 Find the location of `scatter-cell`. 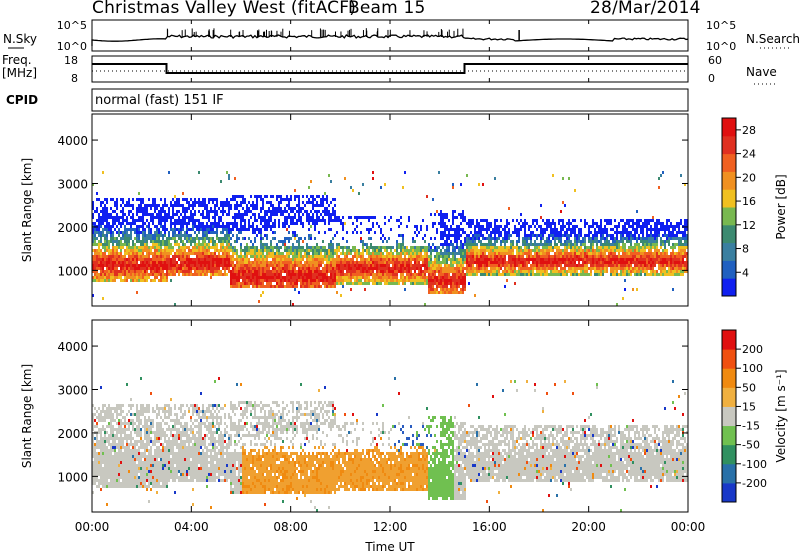

scatter-cell is located at coordinates (93, 184).